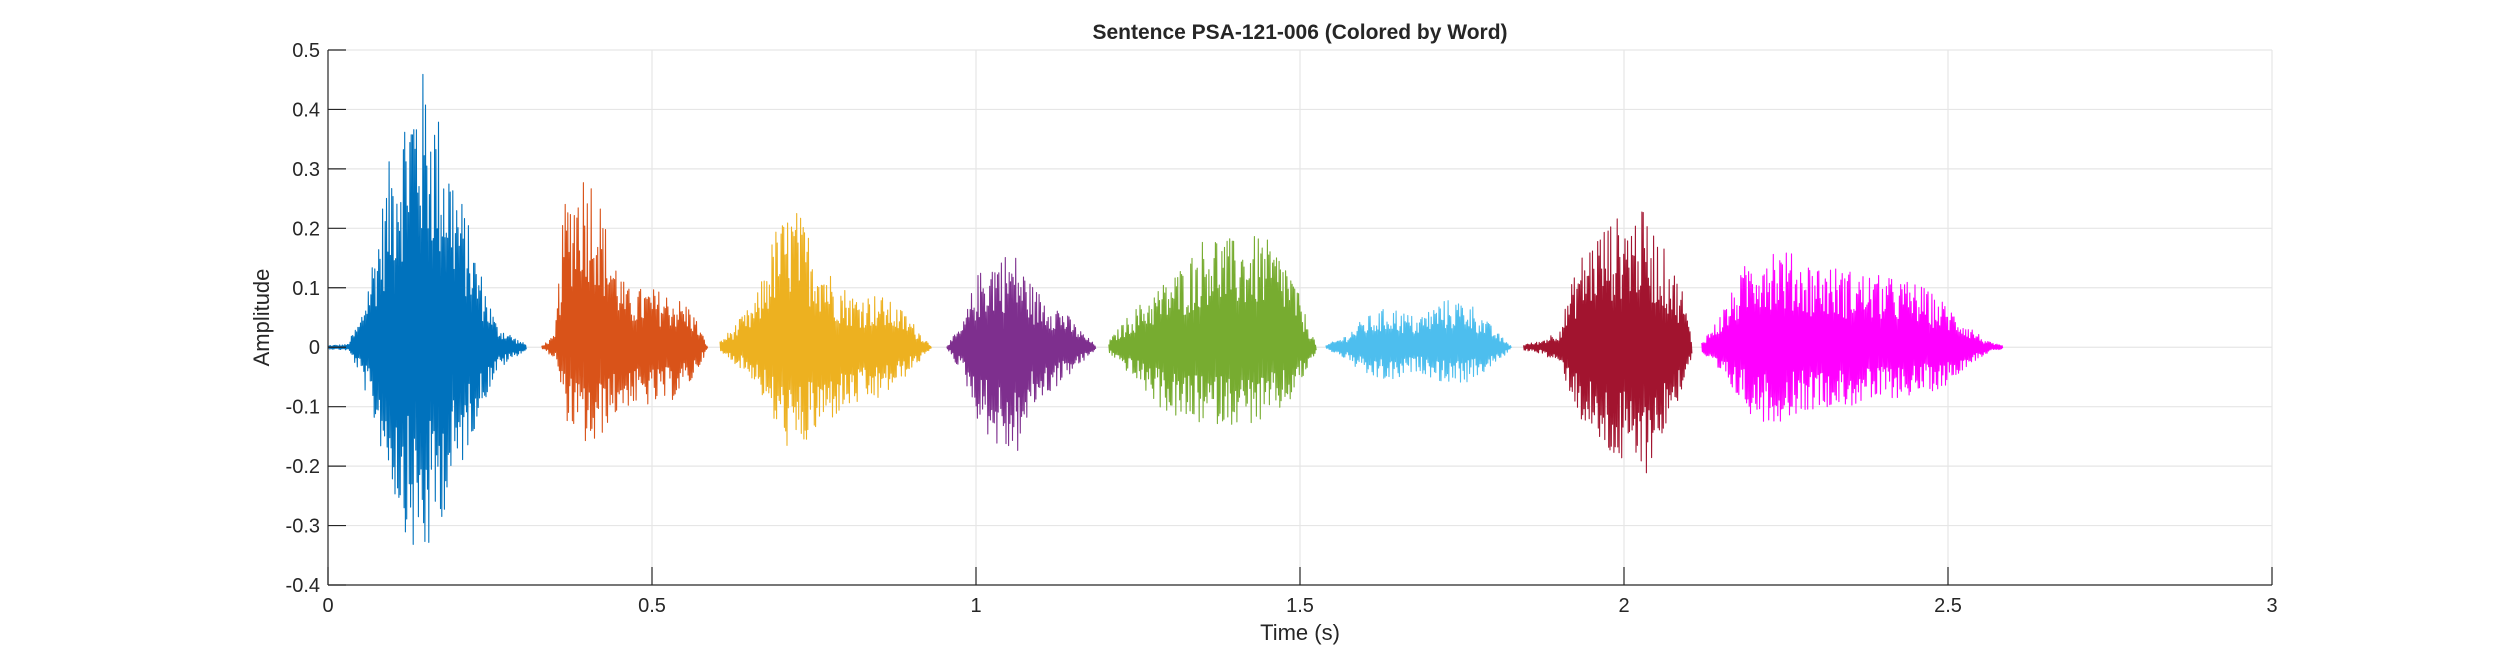 The image size is (2500, 657). I want to click on x-tick-label: 2, so click(1623, 606).